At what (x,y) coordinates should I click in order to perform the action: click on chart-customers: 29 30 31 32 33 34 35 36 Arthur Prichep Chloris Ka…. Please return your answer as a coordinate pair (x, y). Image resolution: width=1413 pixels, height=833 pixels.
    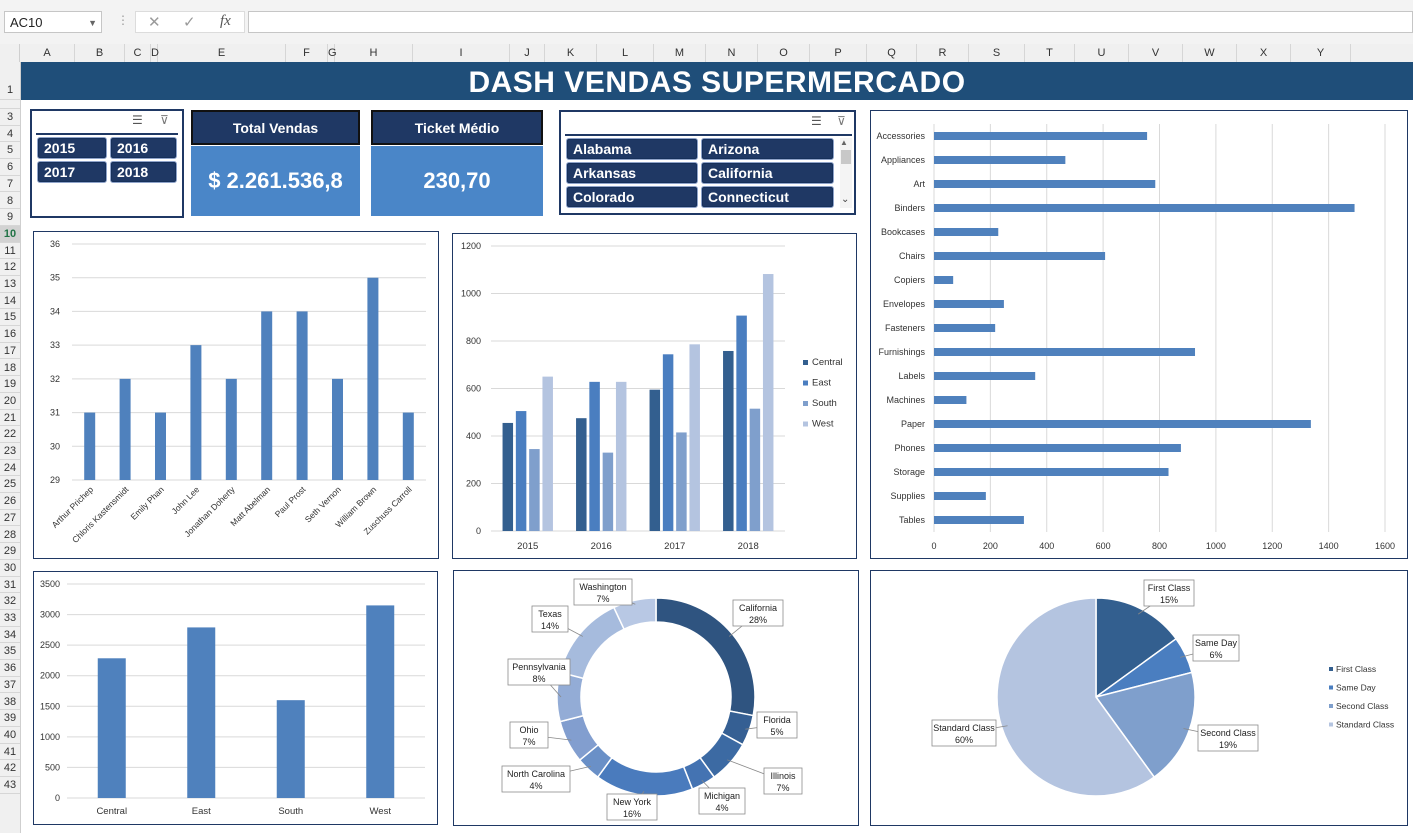
    Looking at the image, I should click on (236, 395).